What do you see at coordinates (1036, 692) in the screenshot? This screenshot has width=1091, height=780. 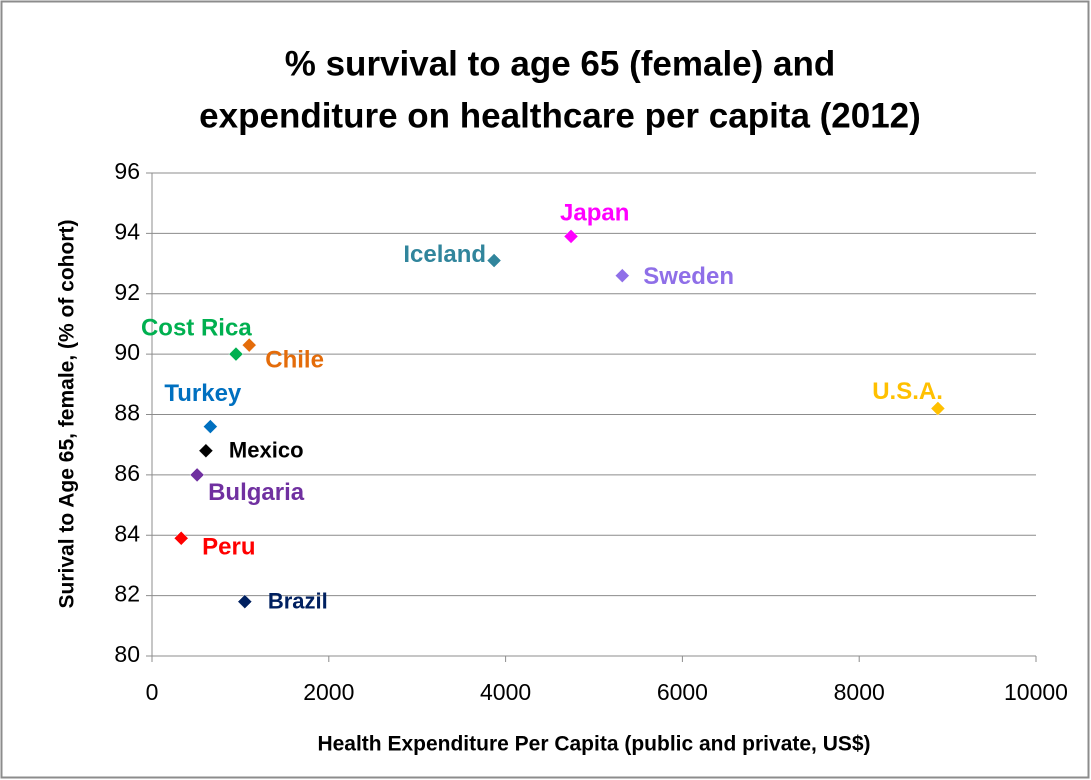 I see `x-tick-label: 10000` at bounding box center [1036, 692].